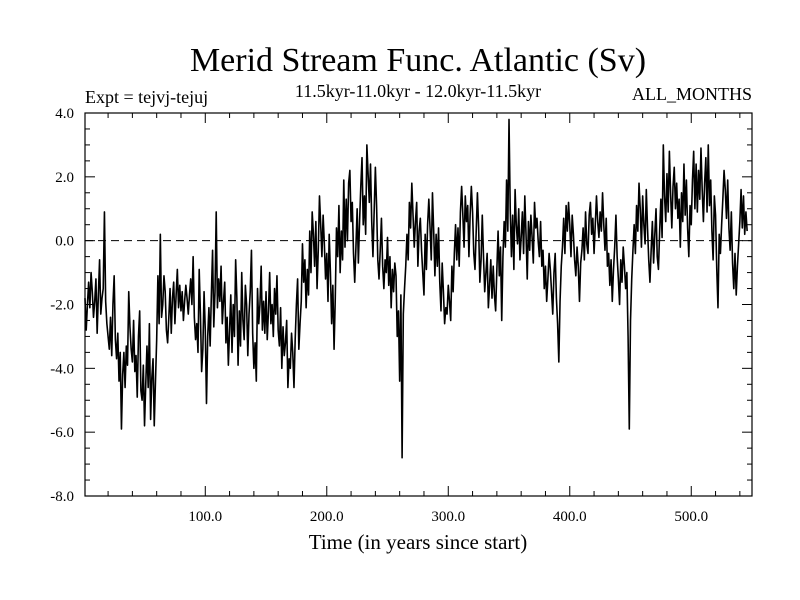  I want to click on y-tick-label: -2.0, so click(62, 306).